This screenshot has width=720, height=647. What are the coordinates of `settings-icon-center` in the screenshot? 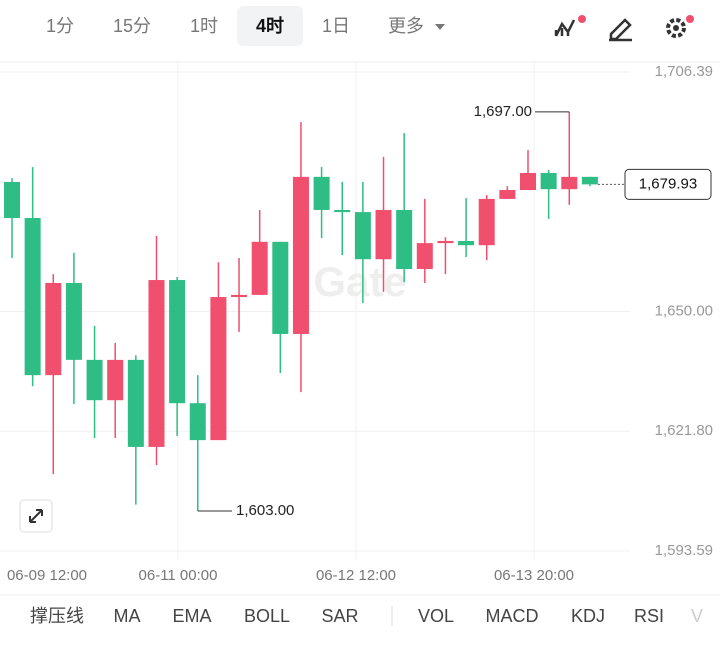 It's located at (676, 28).